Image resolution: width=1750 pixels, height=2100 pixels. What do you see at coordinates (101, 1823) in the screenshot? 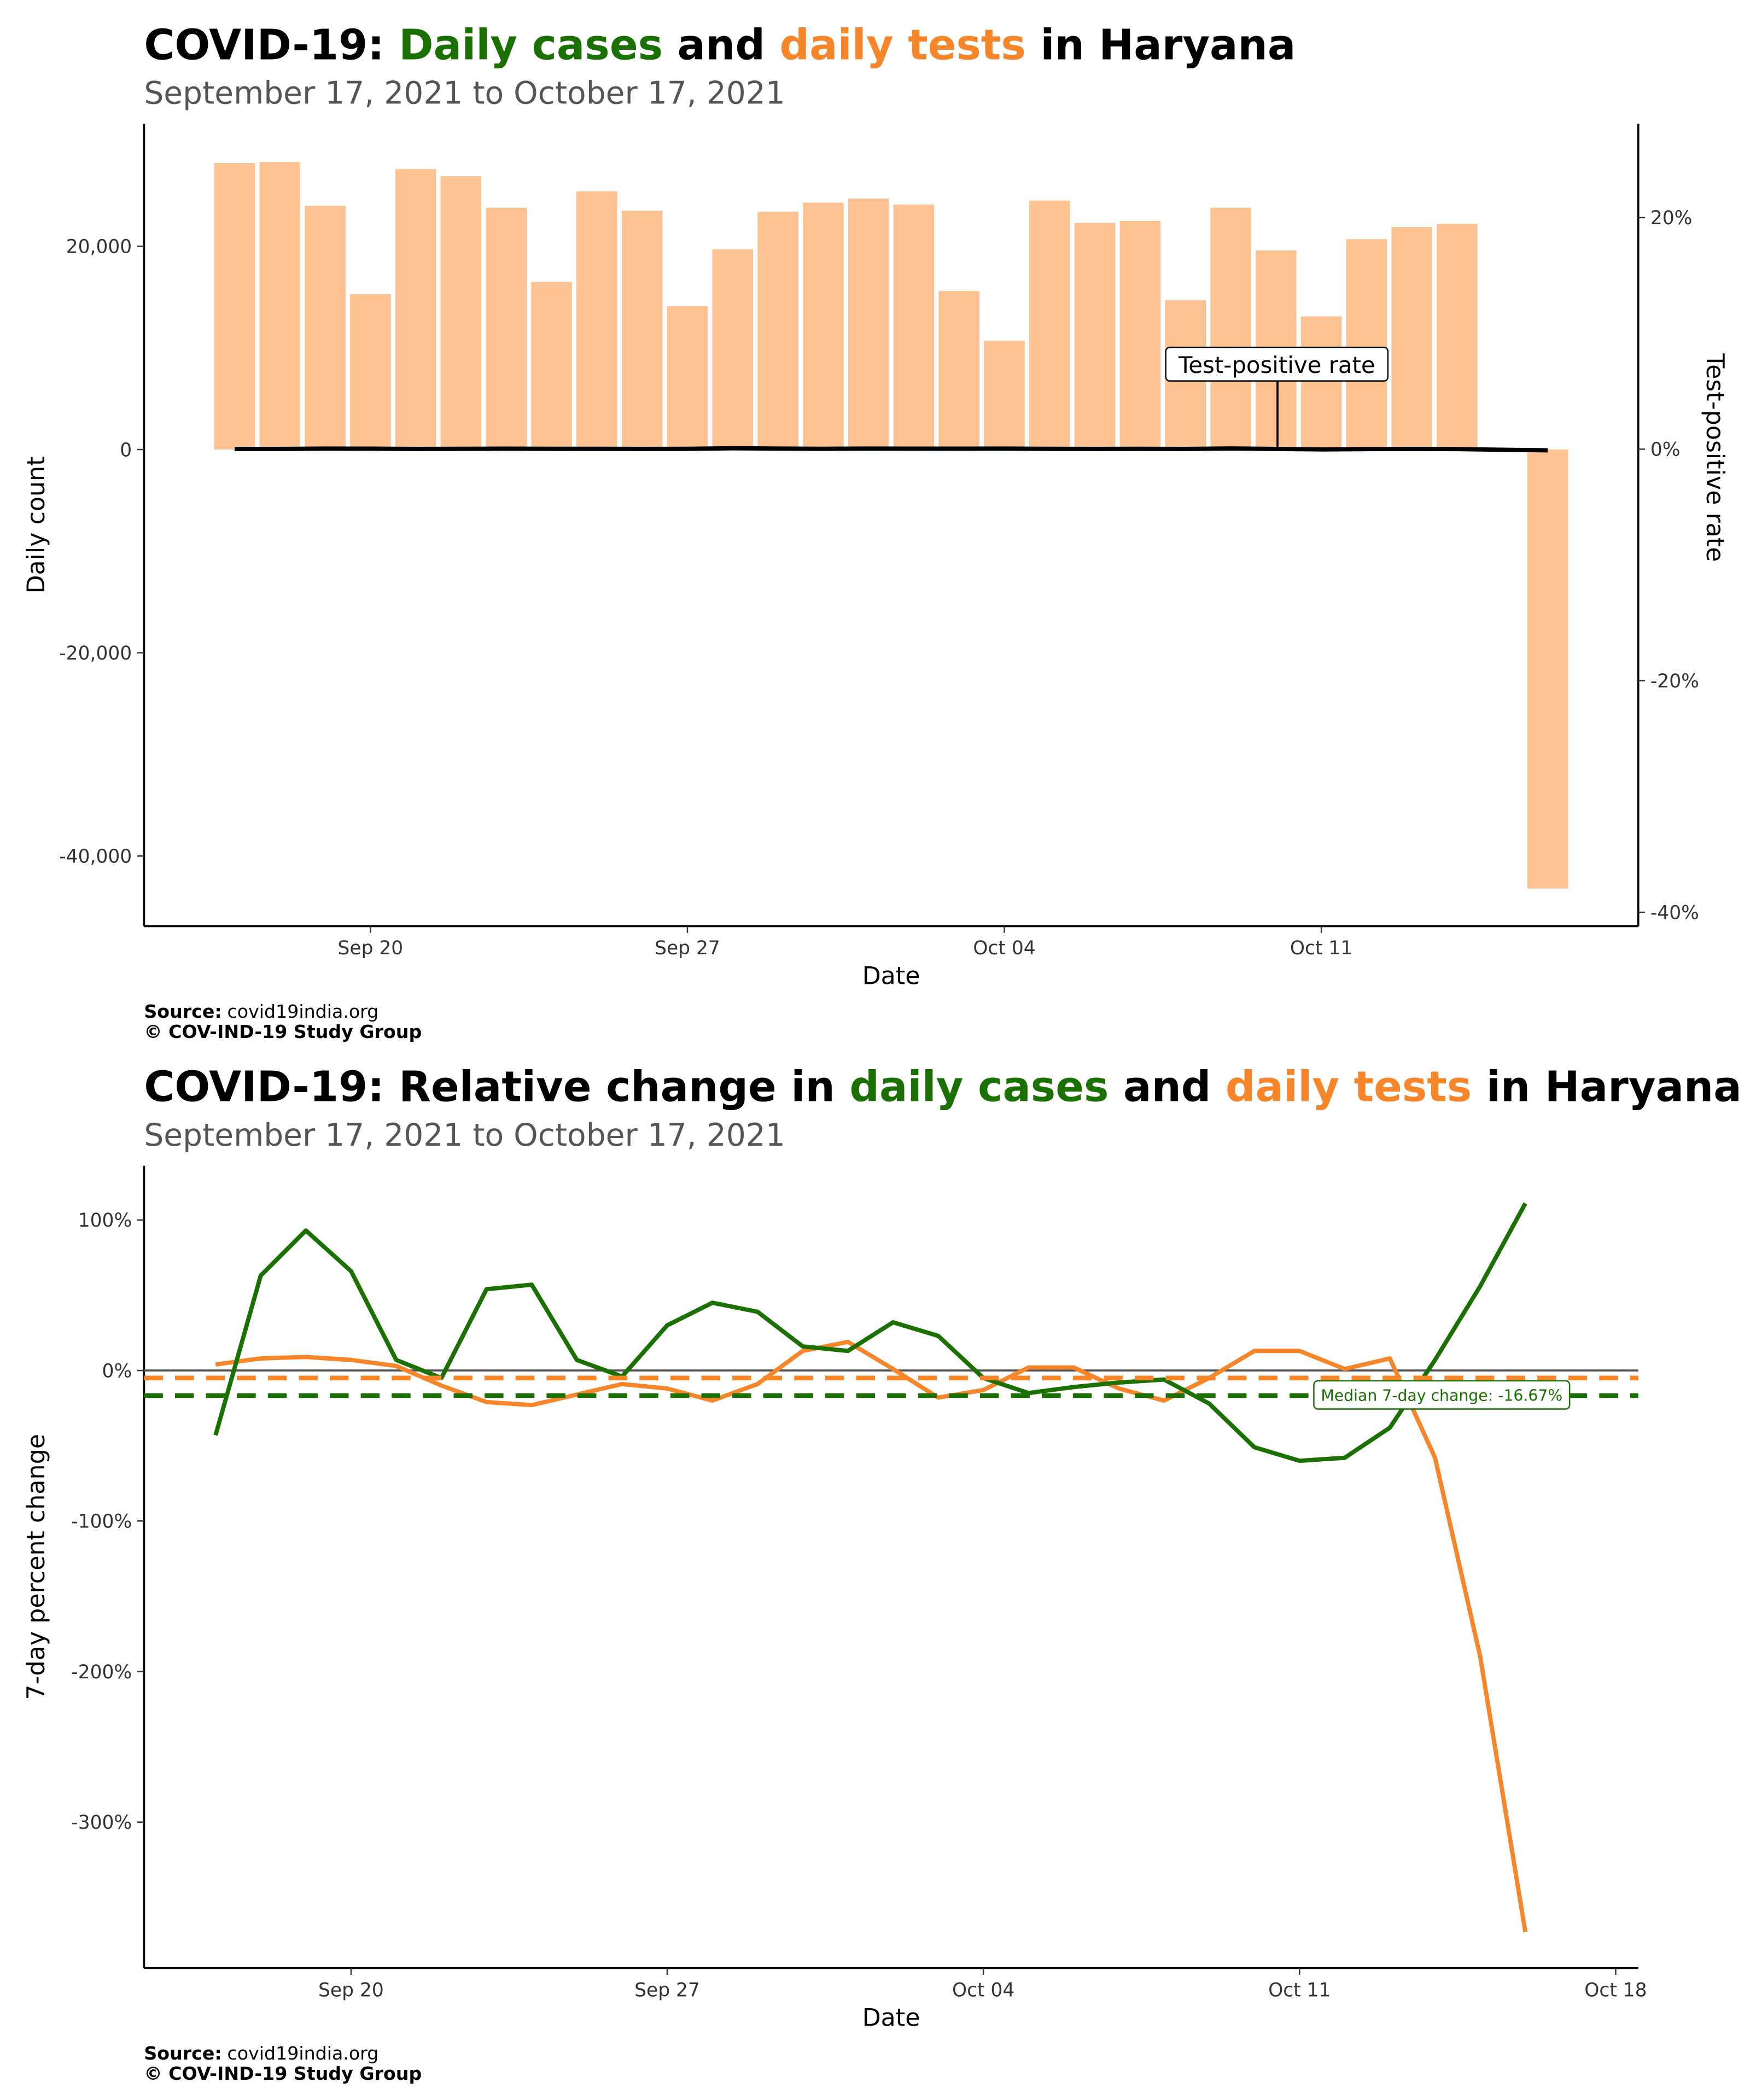
I see `y-tick-label: -300%` at bounding box center [101, 1823].